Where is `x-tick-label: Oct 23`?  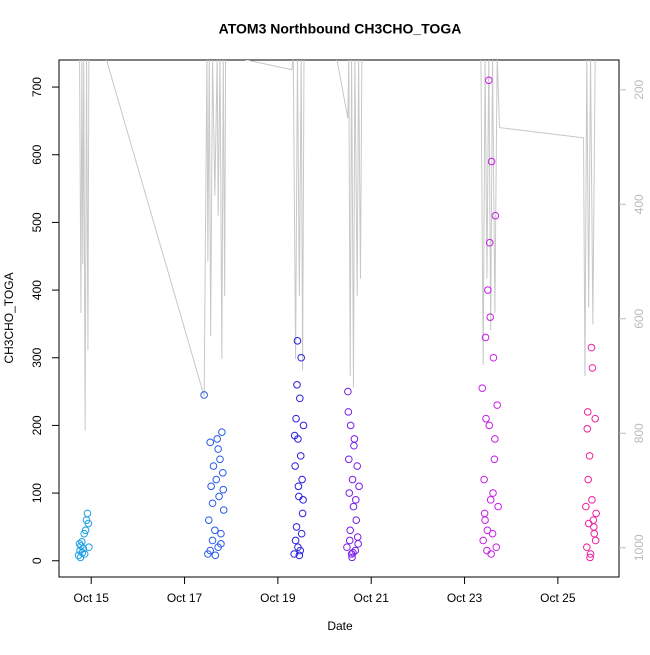
x-tick-label: Oct 23 is located at coordinates (465, 598).